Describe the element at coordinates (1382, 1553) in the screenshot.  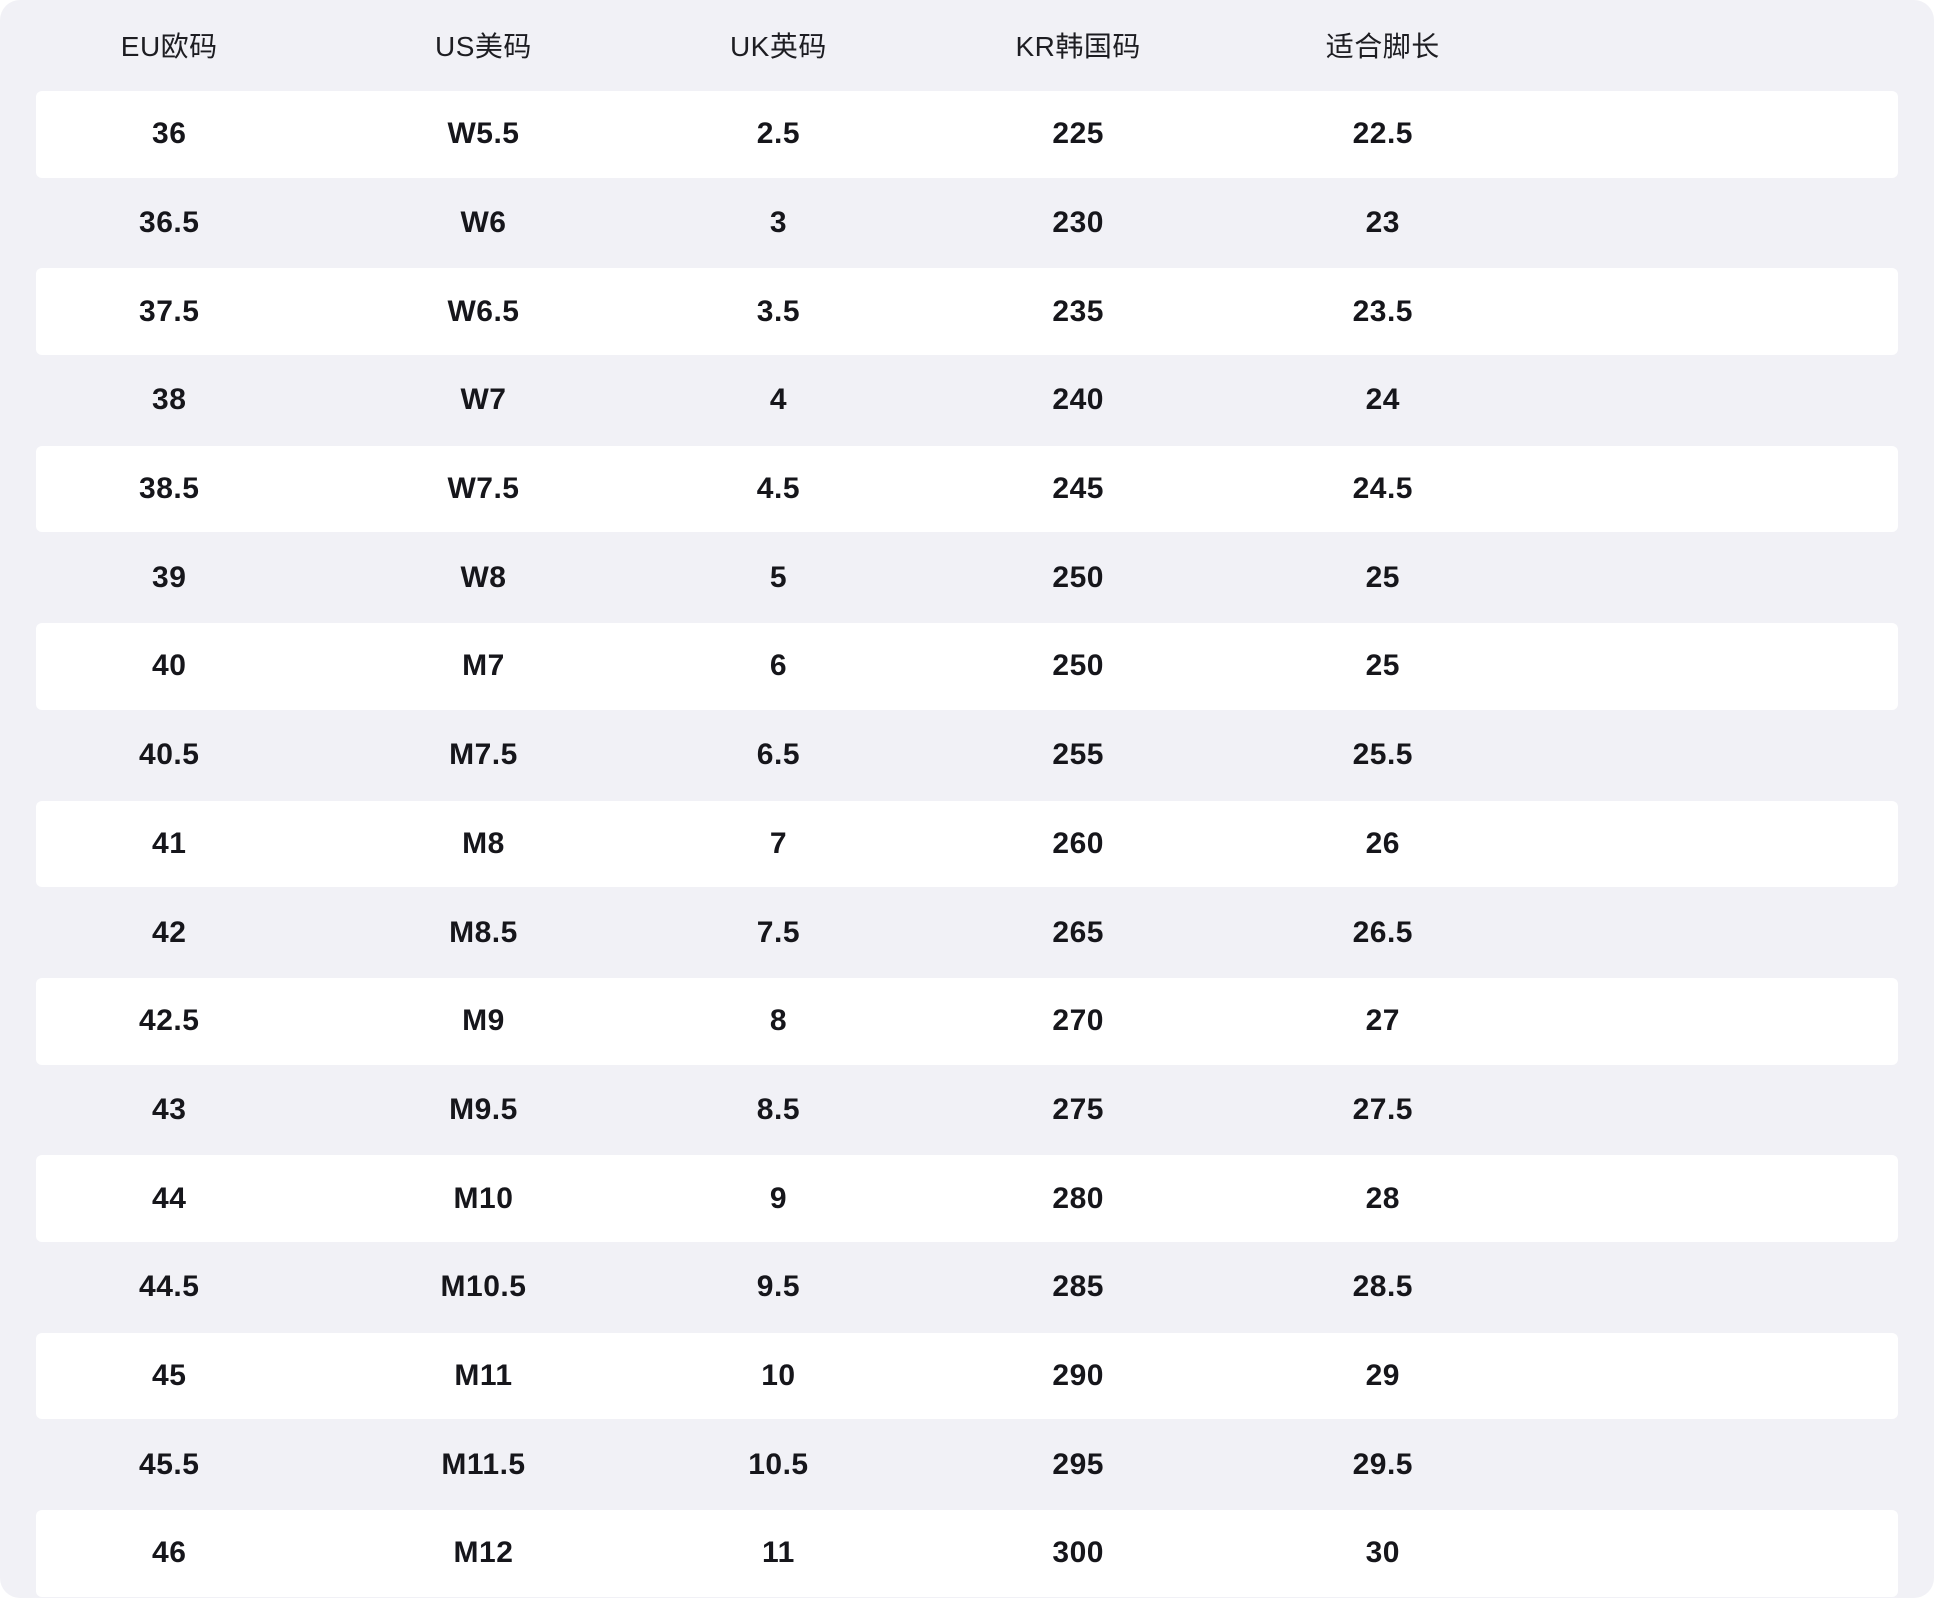
I see `table-cell: 30` at that location.